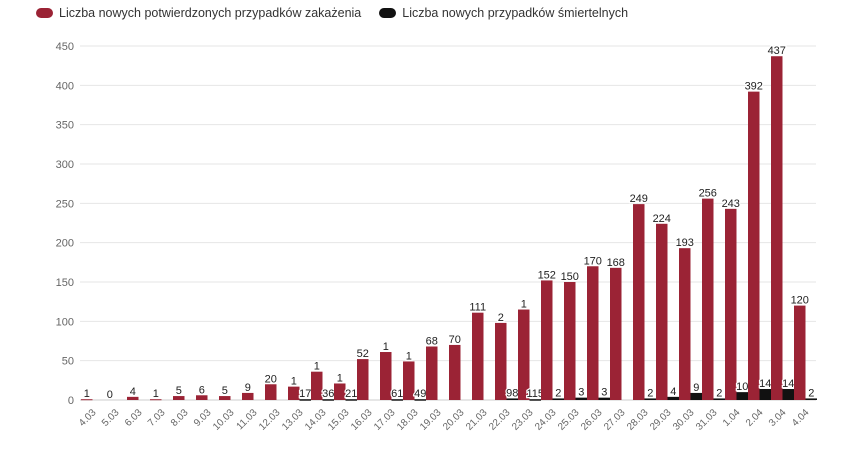 The image size is (854, 449). I want to click on data-label-deaths: 17, so click(305, 394).